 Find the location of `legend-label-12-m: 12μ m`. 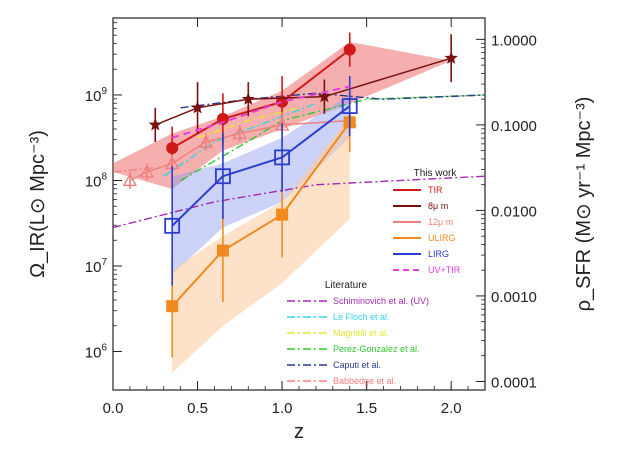

legend-label-12-m: 12μ m is located at coordinates (440, 222).